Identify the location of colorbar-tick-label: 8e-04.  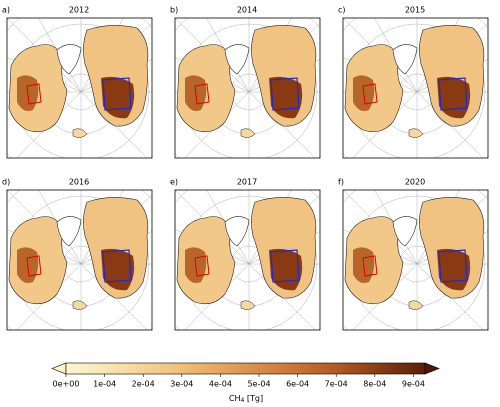
(374, 384).